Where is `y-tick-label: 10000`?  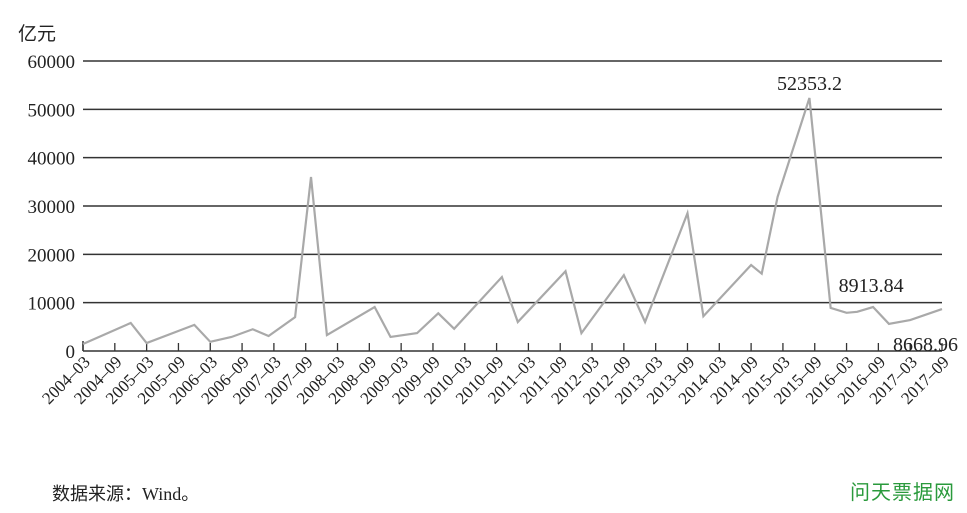
y-tick-label: 10000 is located at coordinates (52, 304).